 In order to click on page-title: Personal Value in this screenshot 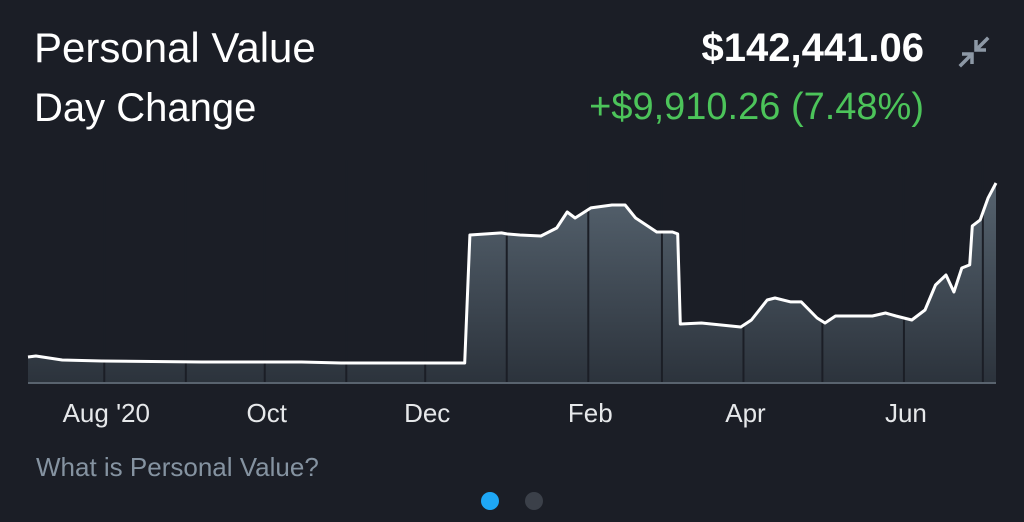, I will do `click(175, 47)`.